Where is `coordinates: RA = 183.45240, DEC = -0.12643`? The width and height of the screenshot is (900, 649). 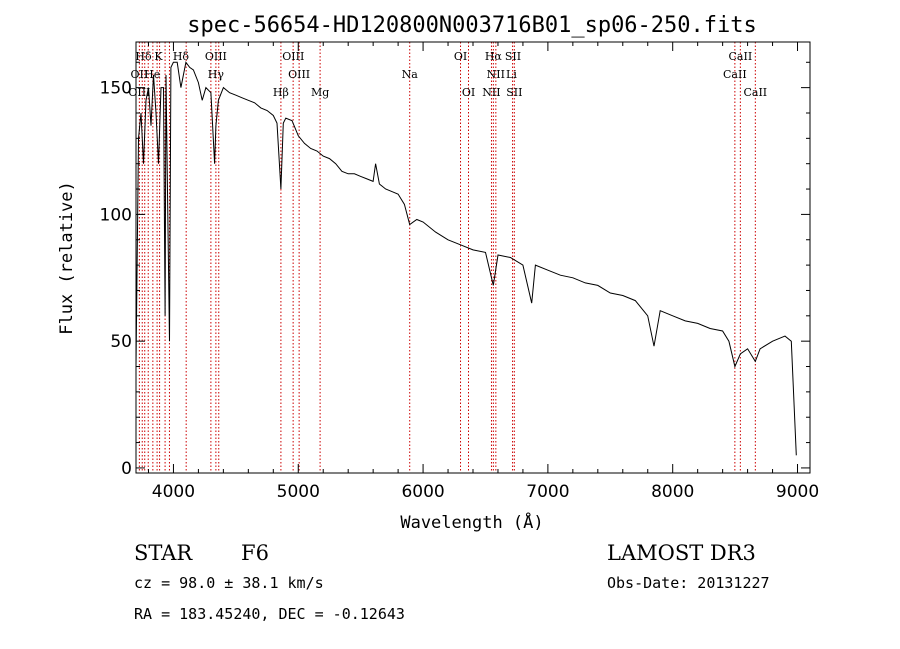
coordinates: RA = 183.45240, DEC = -0.12643 is located at coordinates (269, 614).